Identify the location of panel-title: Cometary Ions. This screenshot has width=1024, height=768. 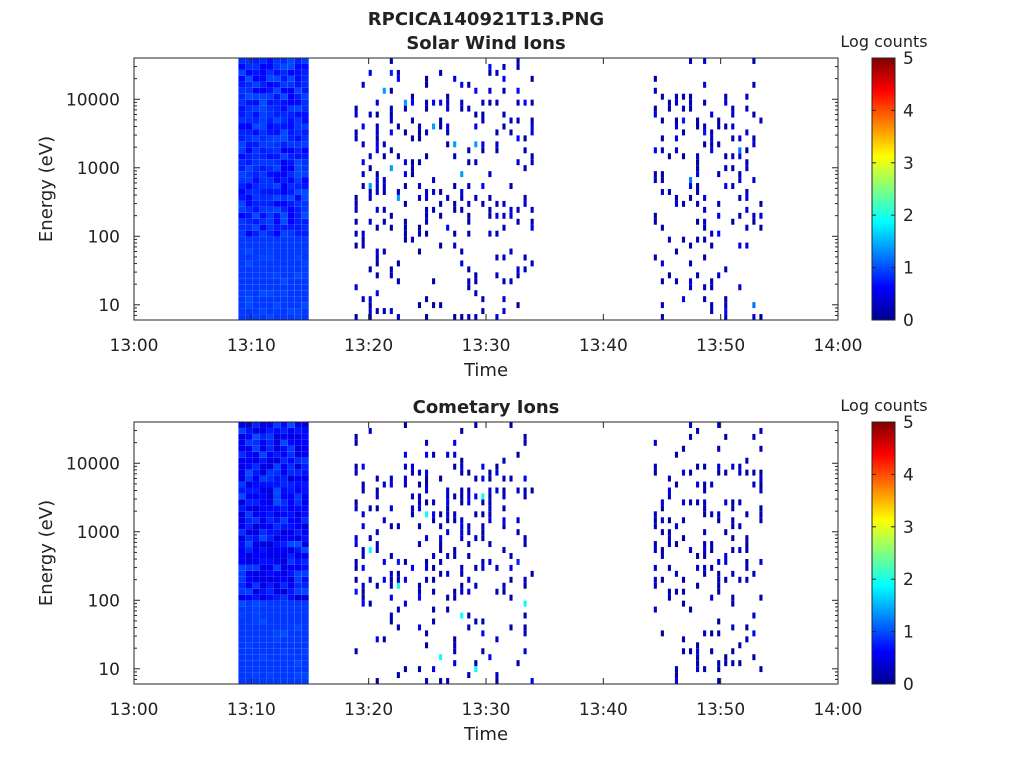
(486, 407).